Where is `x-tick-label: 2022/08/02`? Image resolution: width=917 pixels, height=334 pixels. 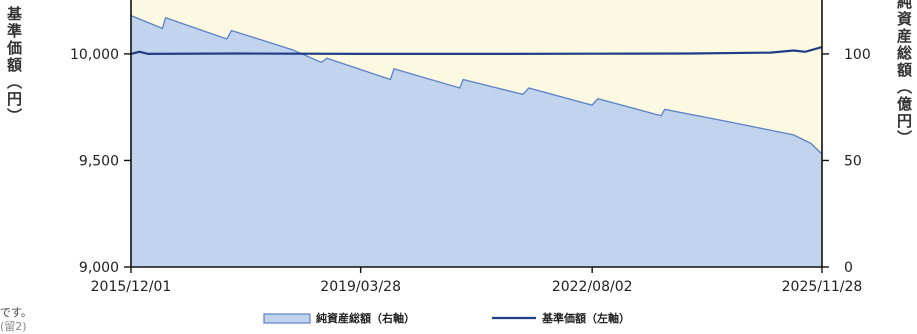
x-tick-label: 2022/08/02 is located at coordinates (592, 287).